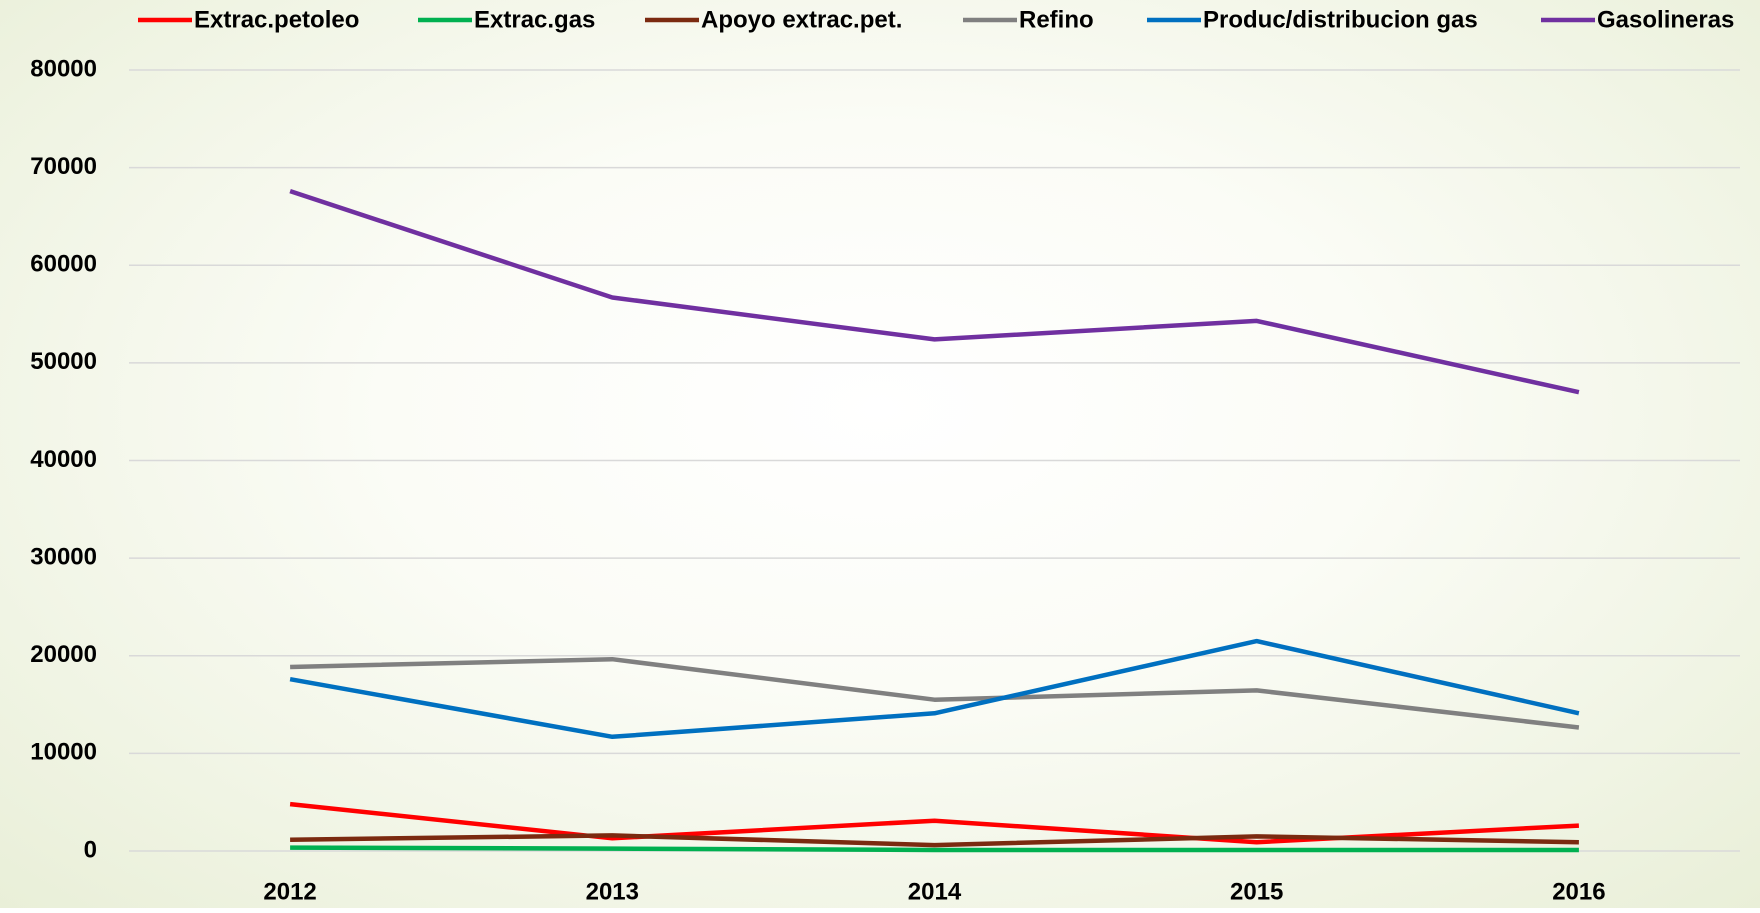  I want to click on legend-label: Produc/distribucion gas, so click(1340, 19).